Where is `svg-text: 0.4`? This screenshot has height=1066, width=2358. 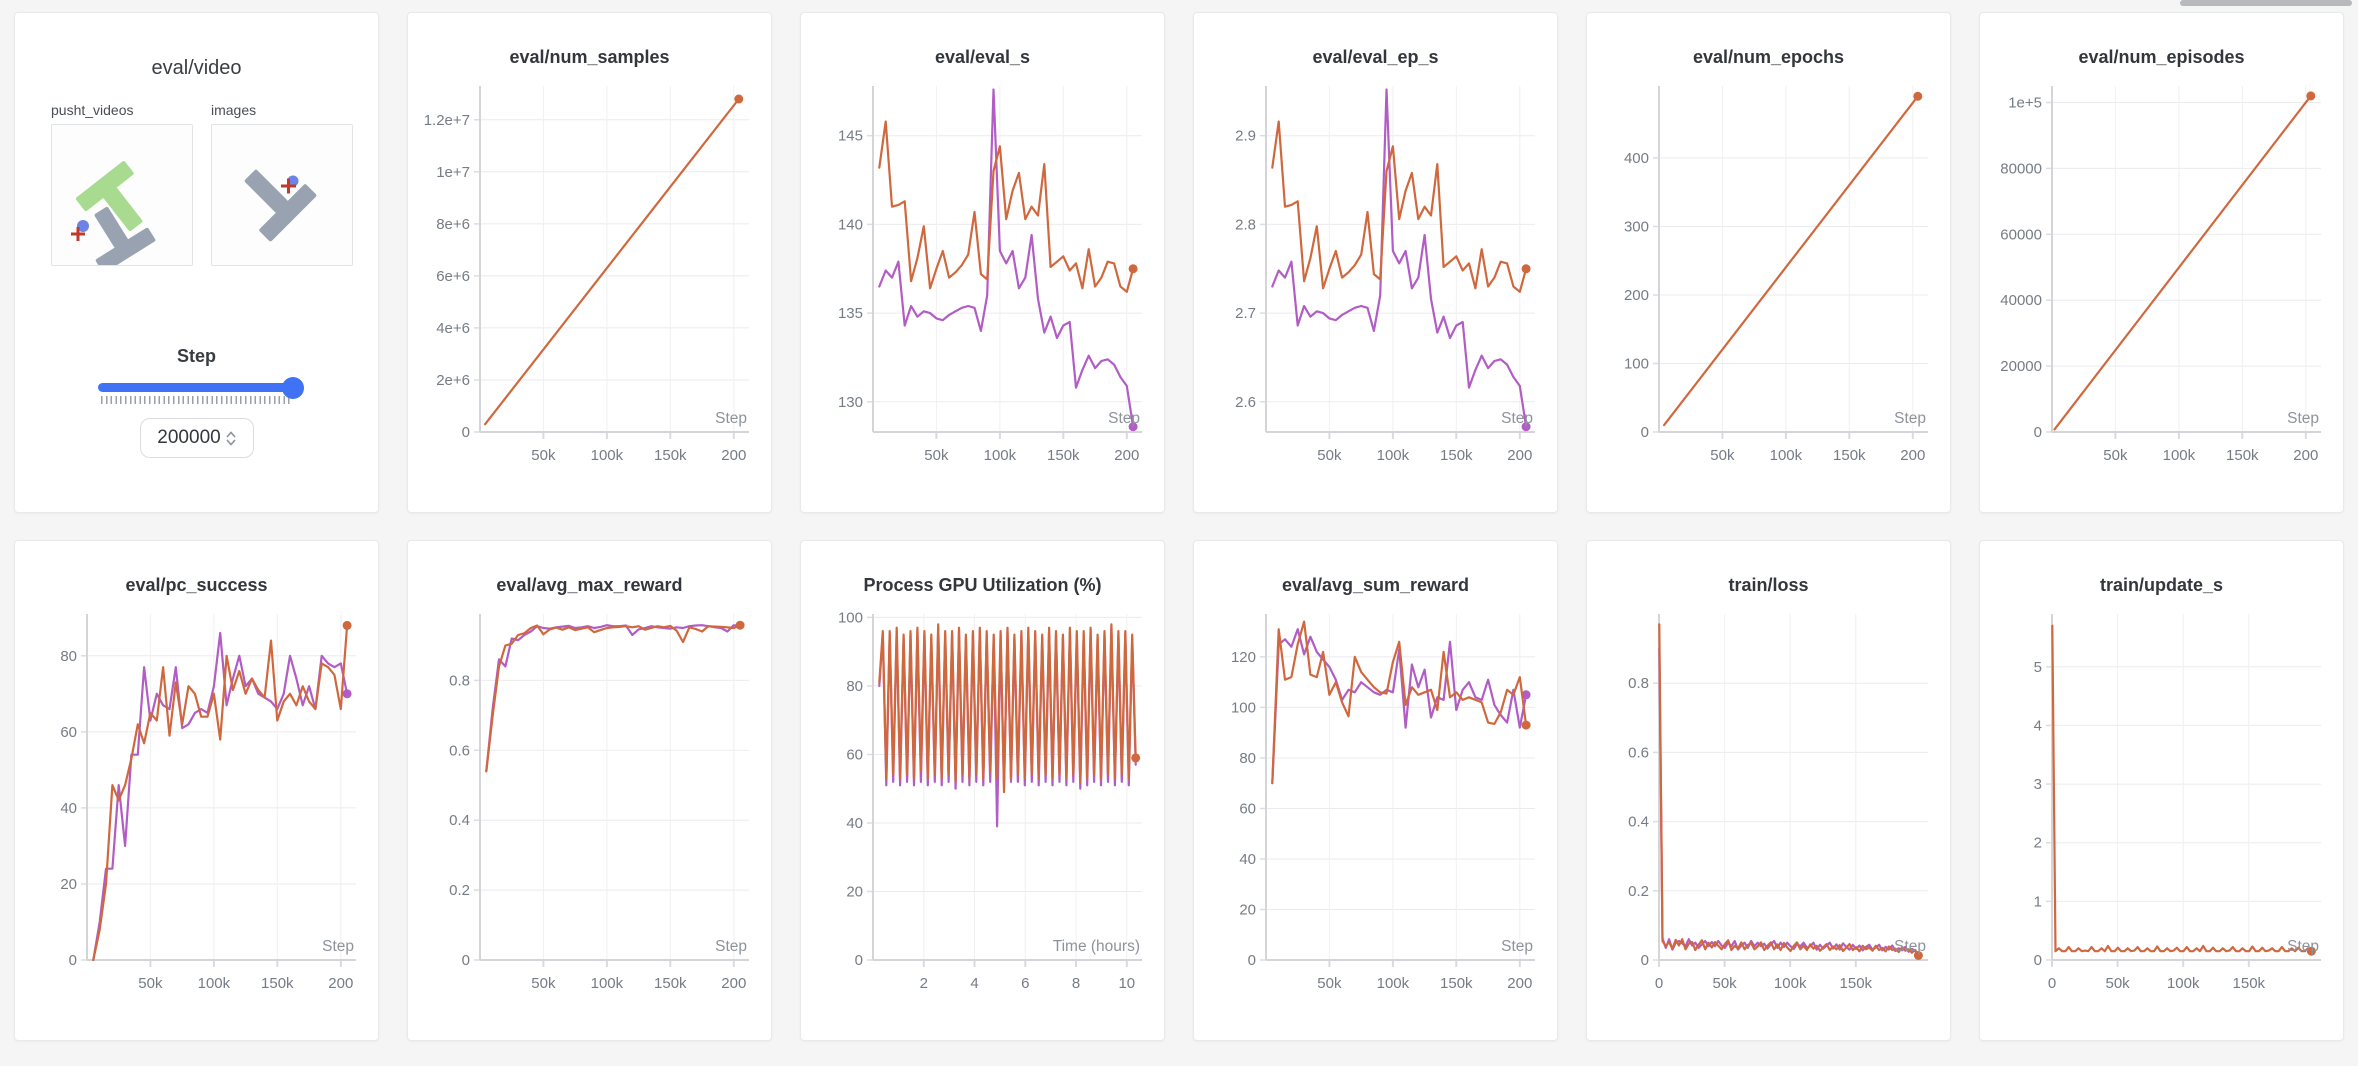 svg-text: 0.4 is located at coordinates (1638, 822).